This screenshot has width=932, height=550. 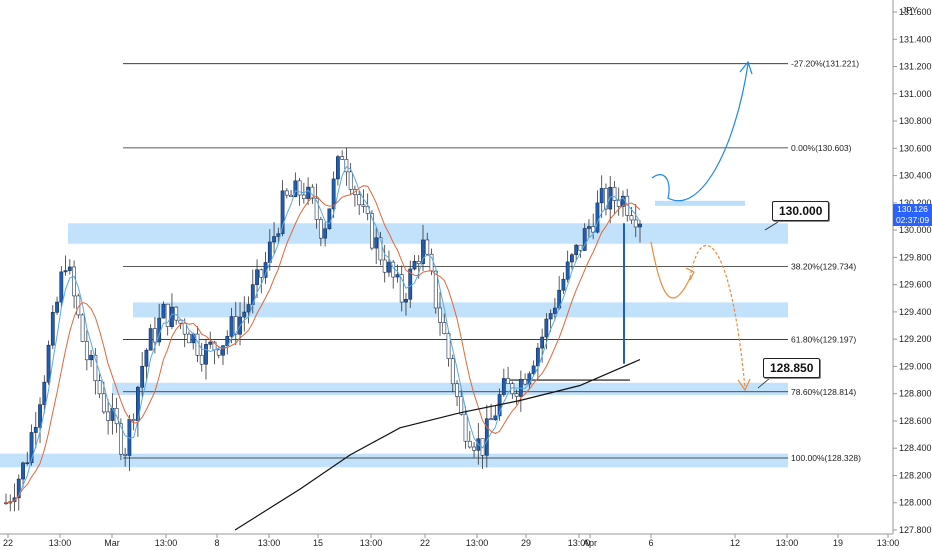 What do you see at coordinates (394, 460) in the screenshot?
I see `price-zone` at bounding box center [394, 460].